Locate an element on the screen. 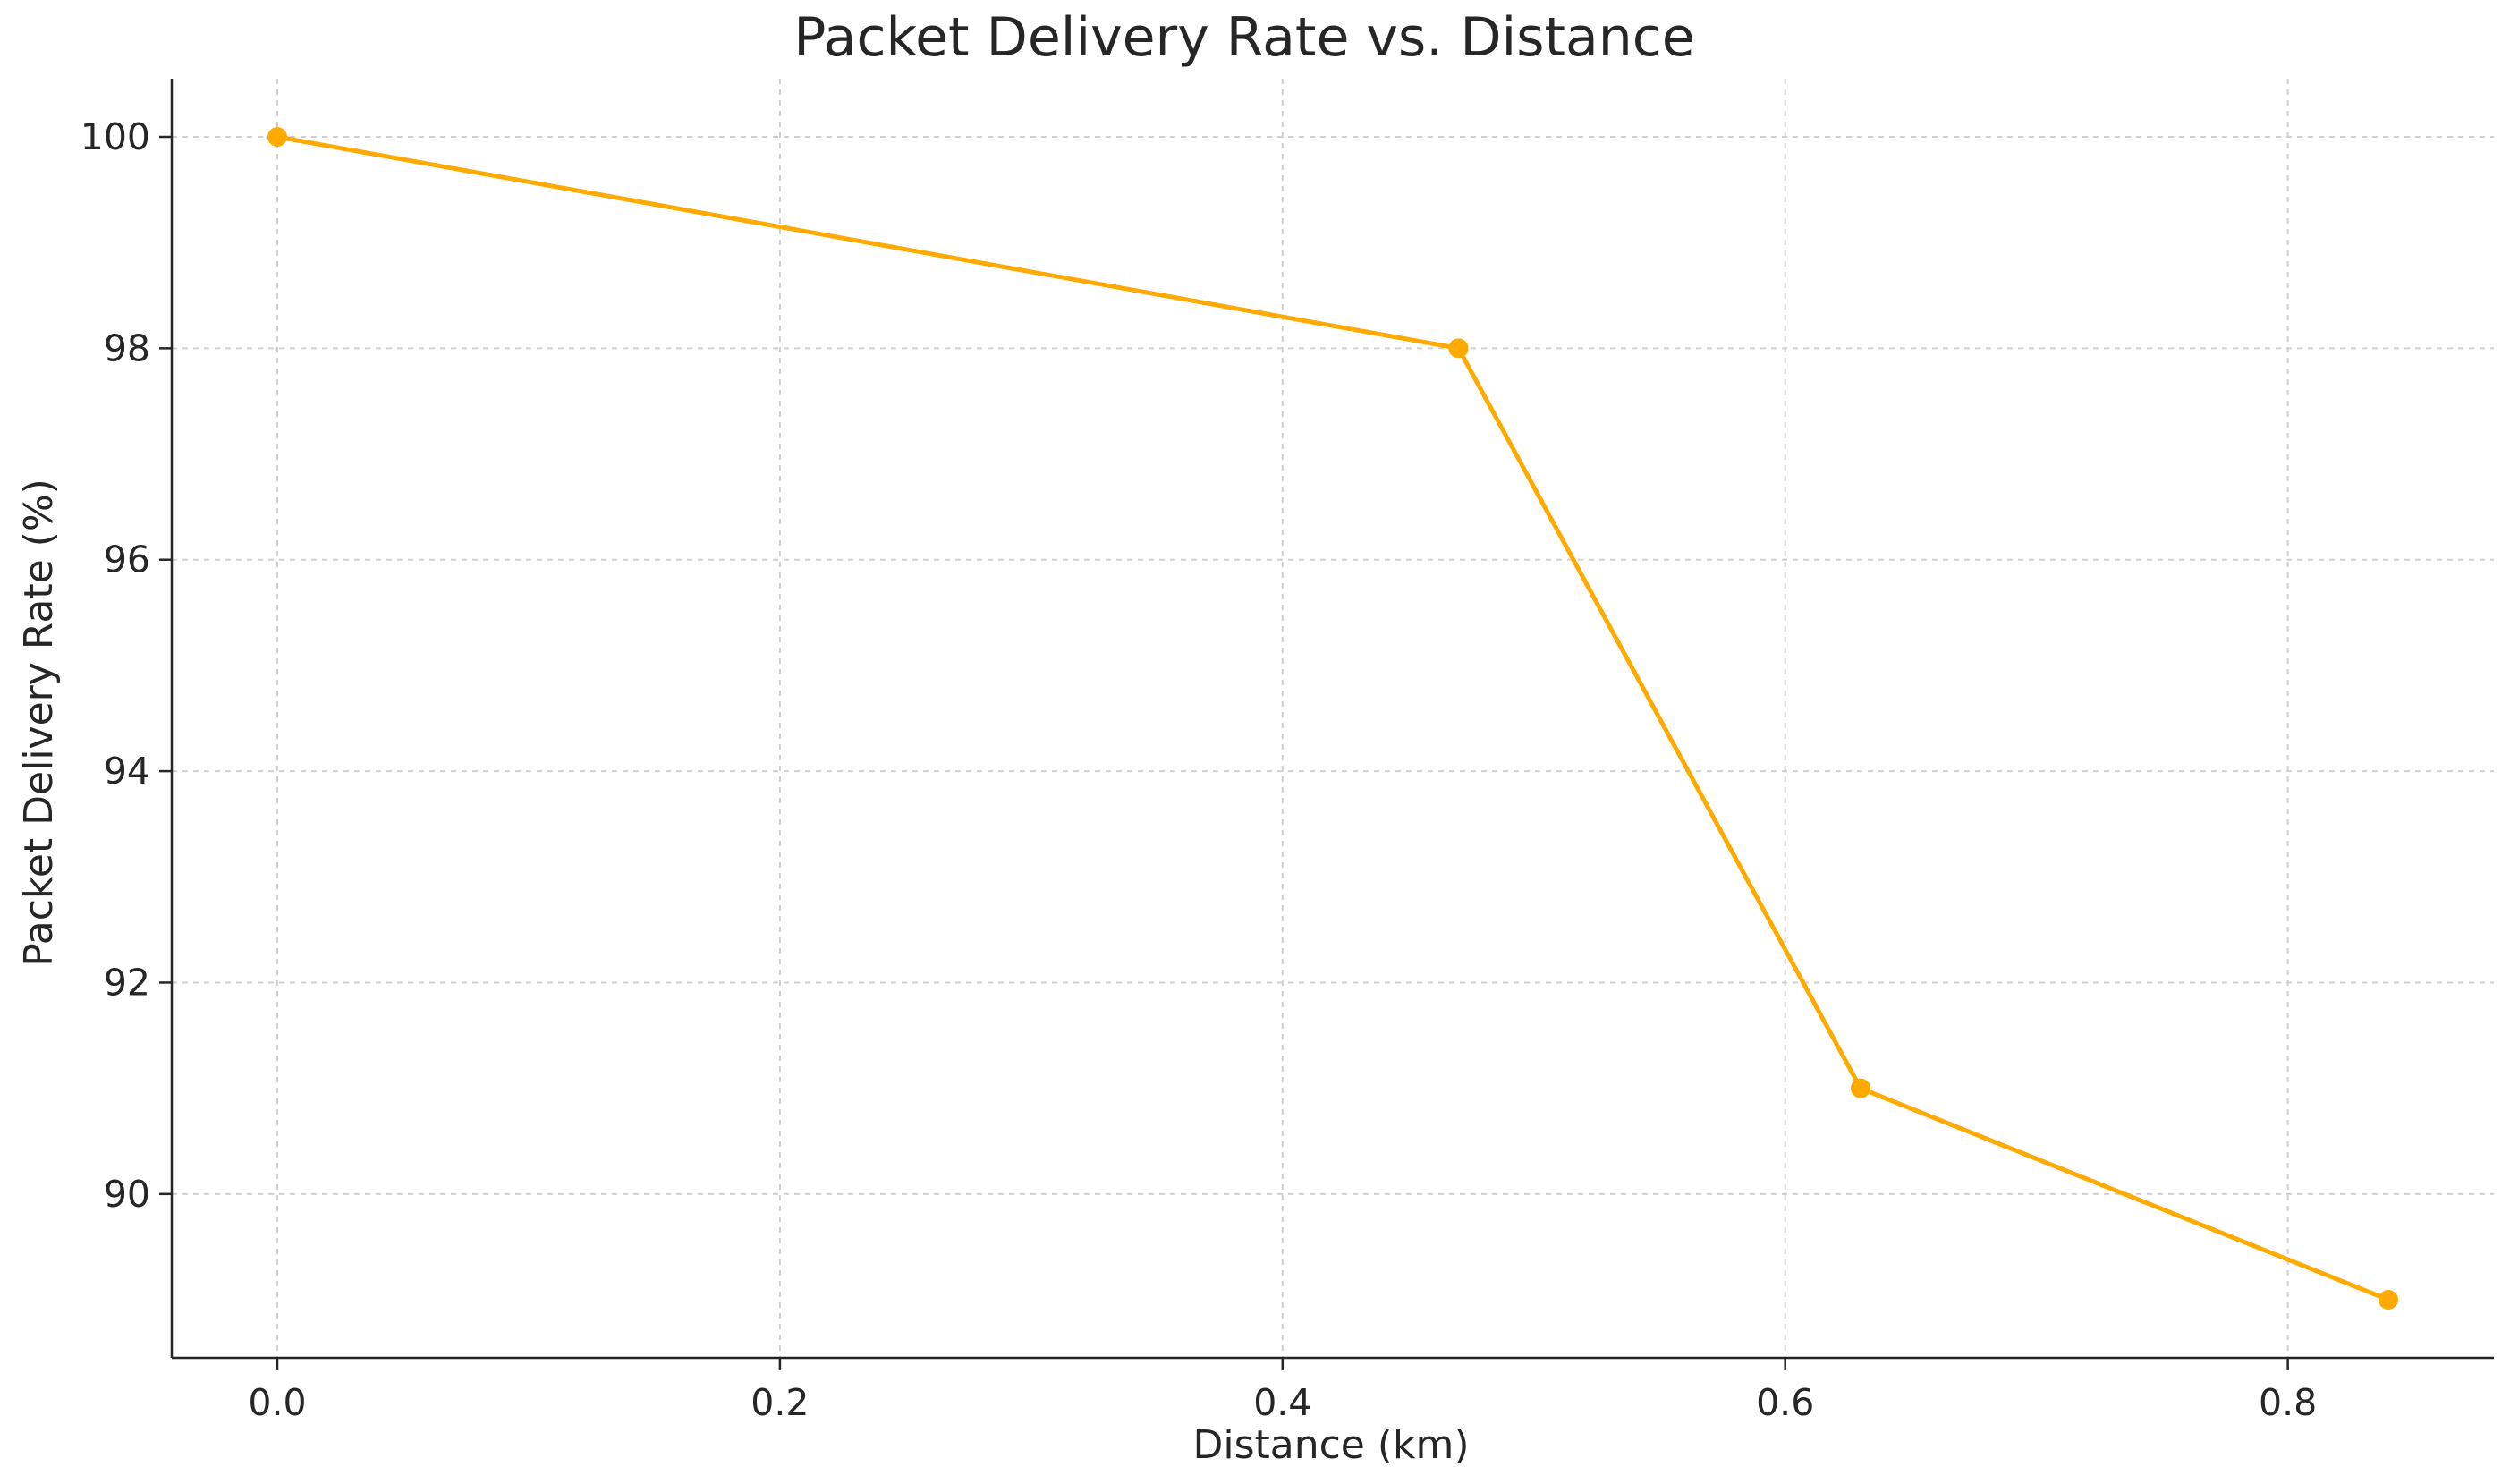  x-tick-label: 0.2 is located at coordinates (780, 1402).